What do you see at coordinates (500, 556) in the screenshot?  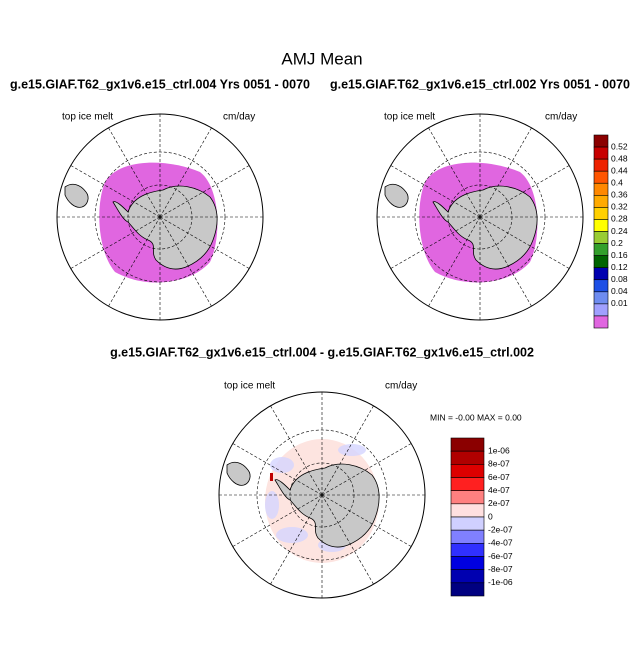 I see `colorbar-label: -6e-07` at bounding box center [500, 556].